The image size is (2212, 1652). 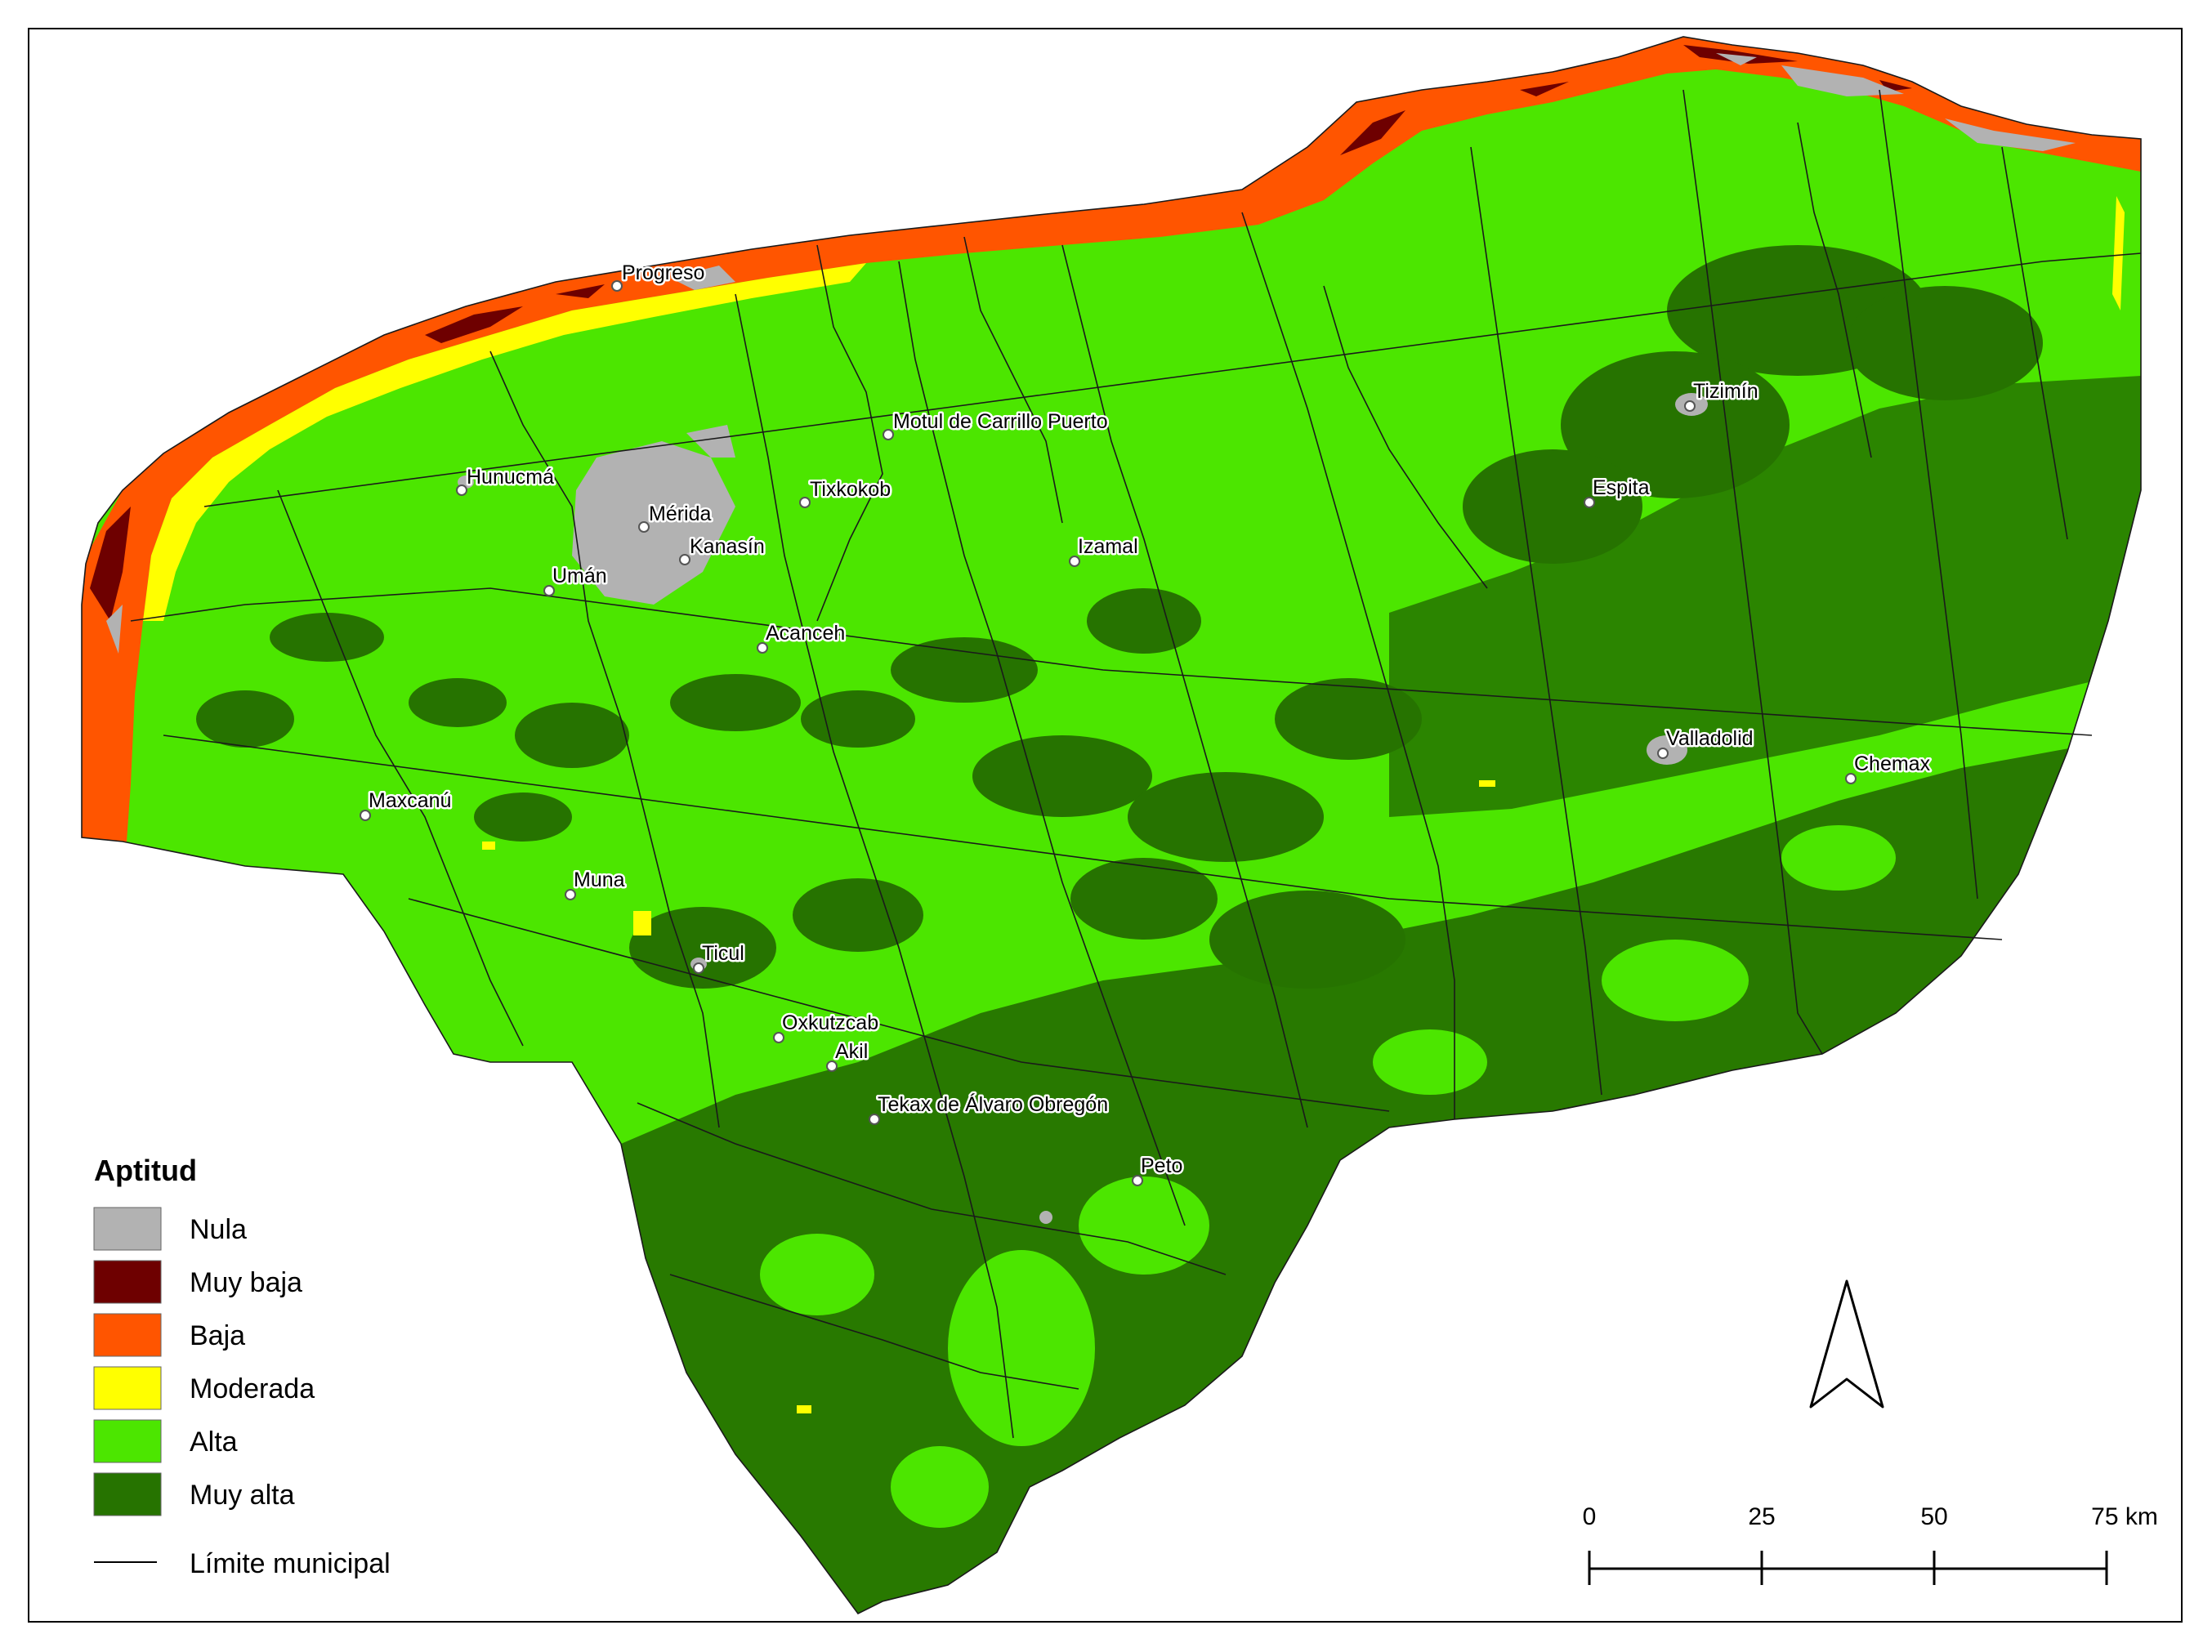 What do you see at coordinates (1846, 1344) in the screenshot?
I see `north-arrow-icon` at bounding box center [1846, 1344].